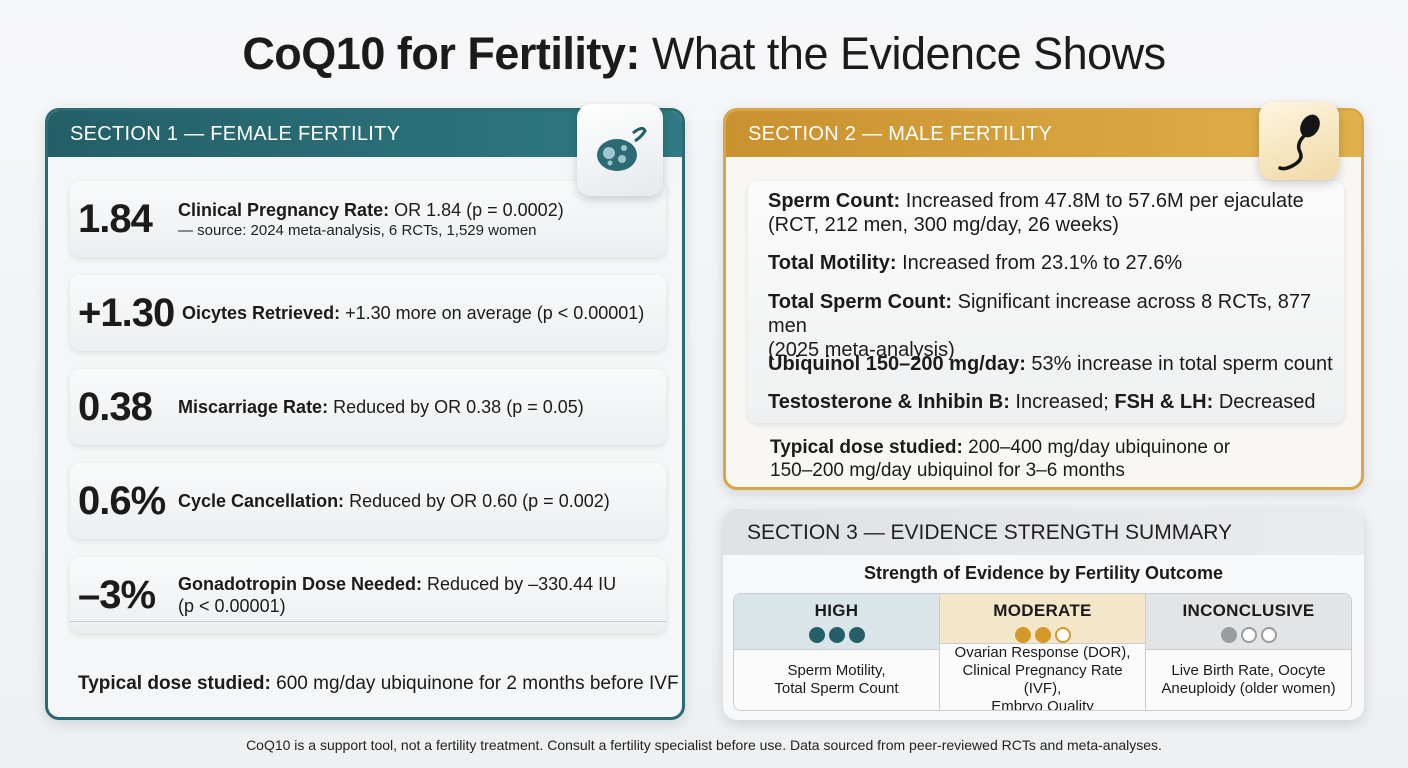  What do you see at coordinates (522, 584) in the screenshot?
I see `stat-text: Reduced by –330.44 IU` at bounding box center [522, 584].